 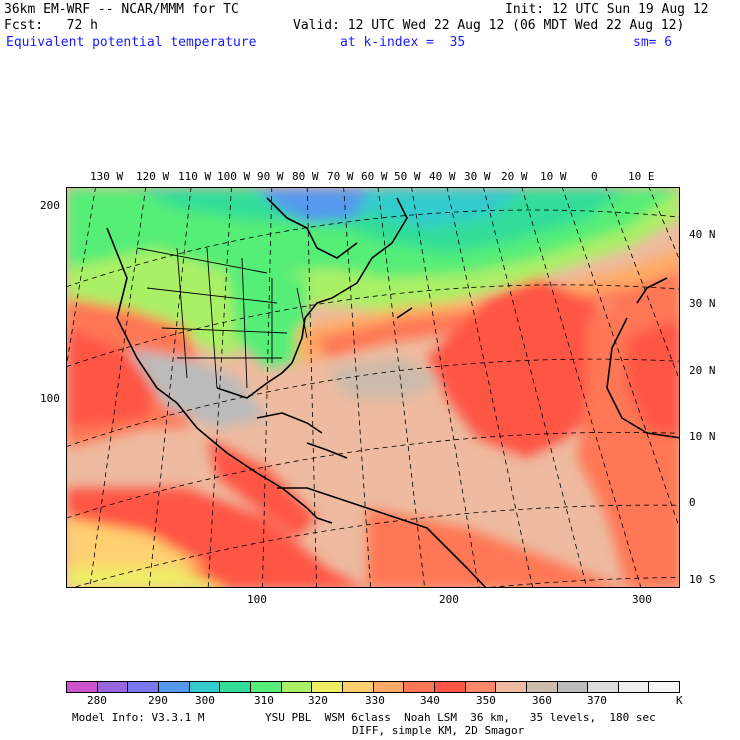 I want to click on colorbar-label: 360, so click(x=542, y=700).